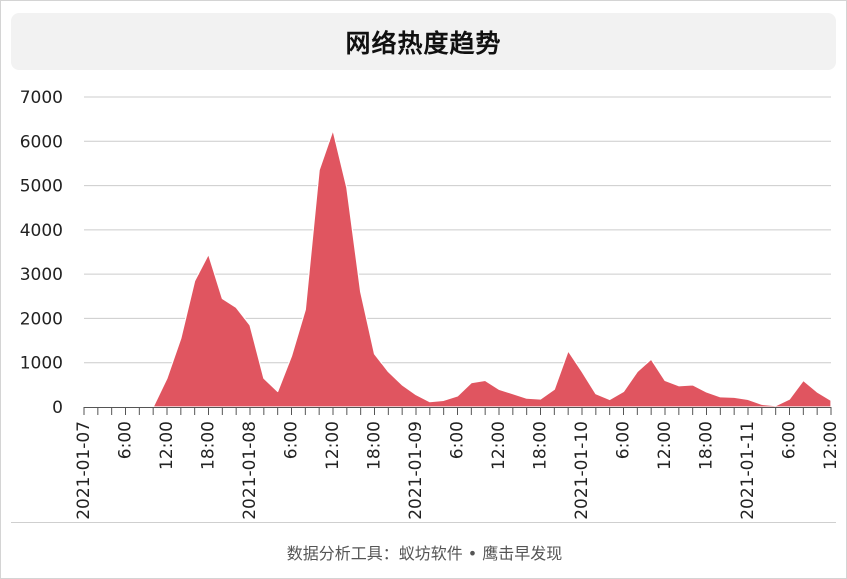  What do you see at coordinates (41, 142) in the screenshot?
I see `y-tick-label: 6000` at bounding box center [41, 142].